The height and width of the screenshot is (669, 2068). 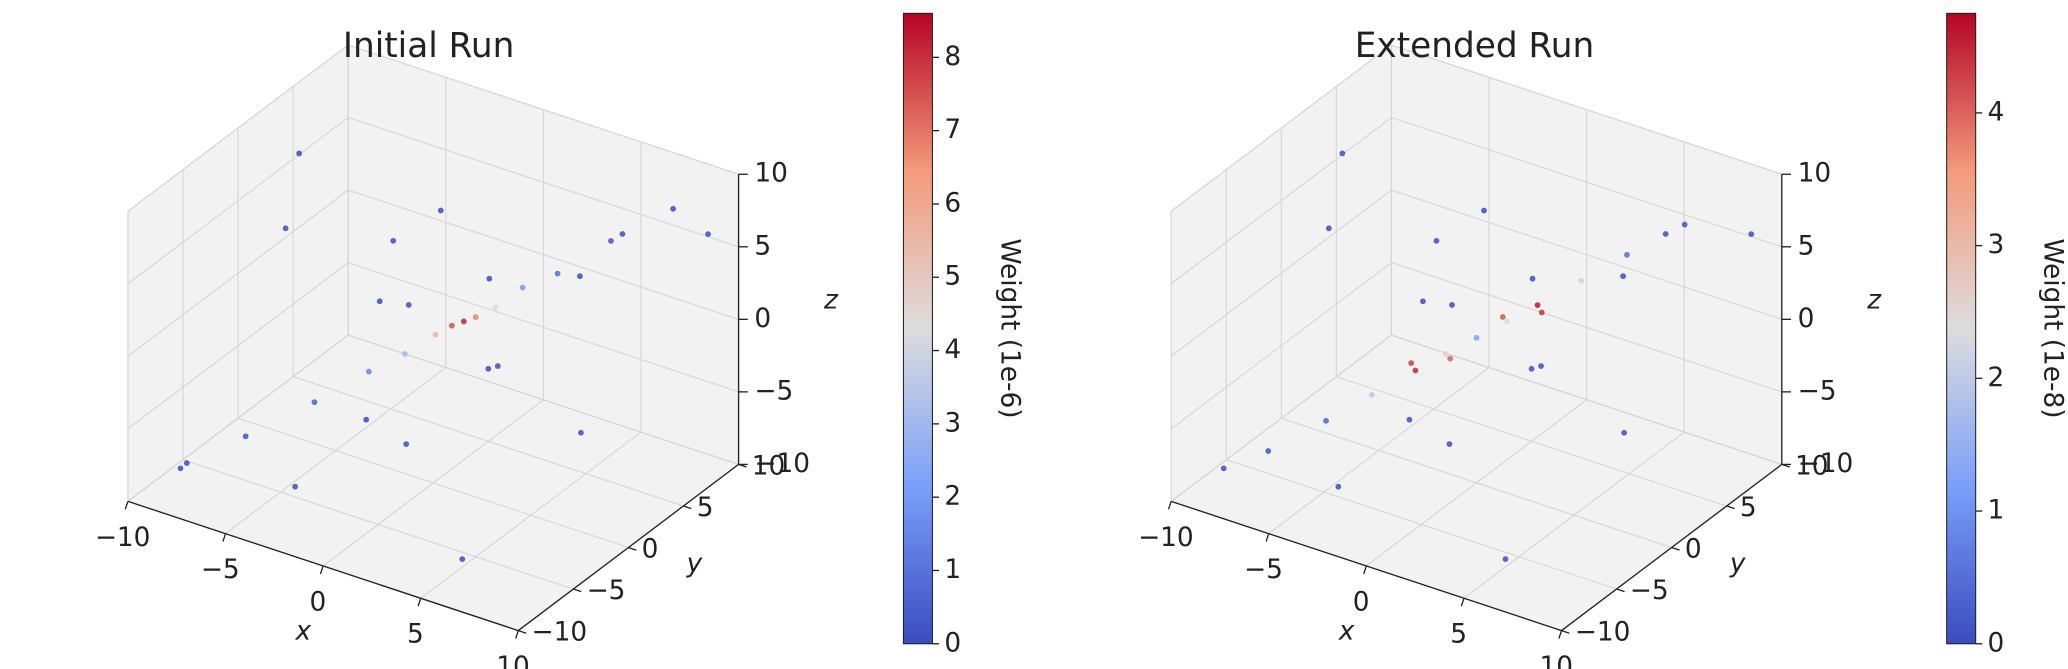 I want to click on x-tick-label: 0, so click(x=1361, y=602).